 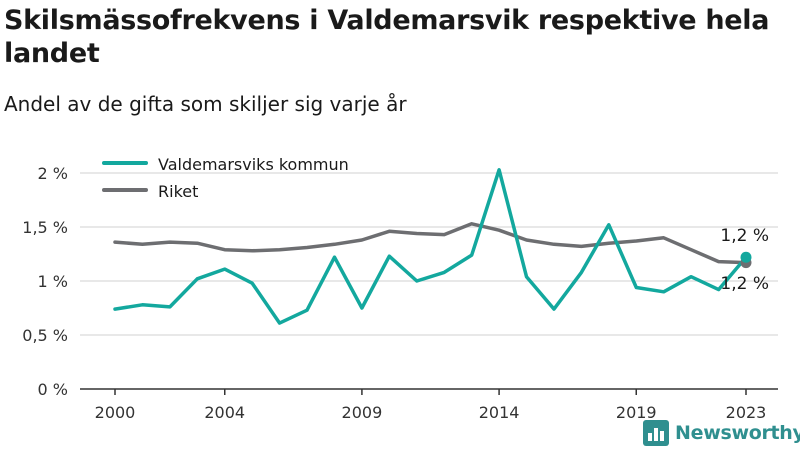 I want to click on end-label-valdemarsvik: 1,2 %, so click(x=744, y=236).